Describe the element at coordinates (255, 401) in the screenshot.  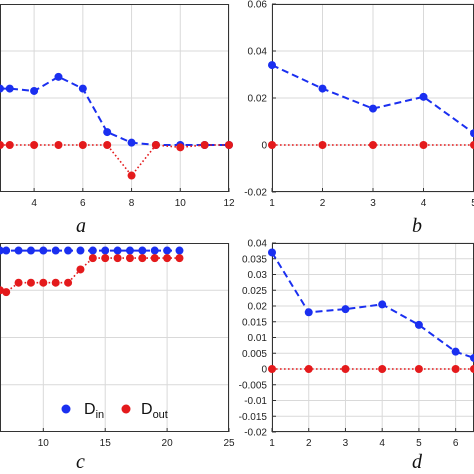
I see `y-tick-label: -0.01` at that location.